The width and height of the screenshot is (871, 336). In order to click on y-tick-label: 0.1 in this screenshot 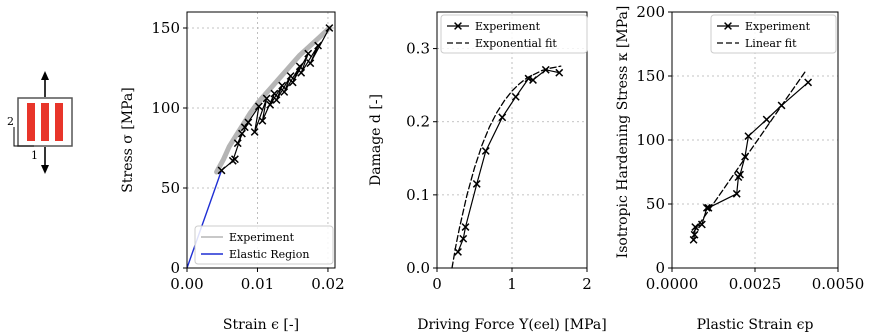, I will do `click(418, 195)`.